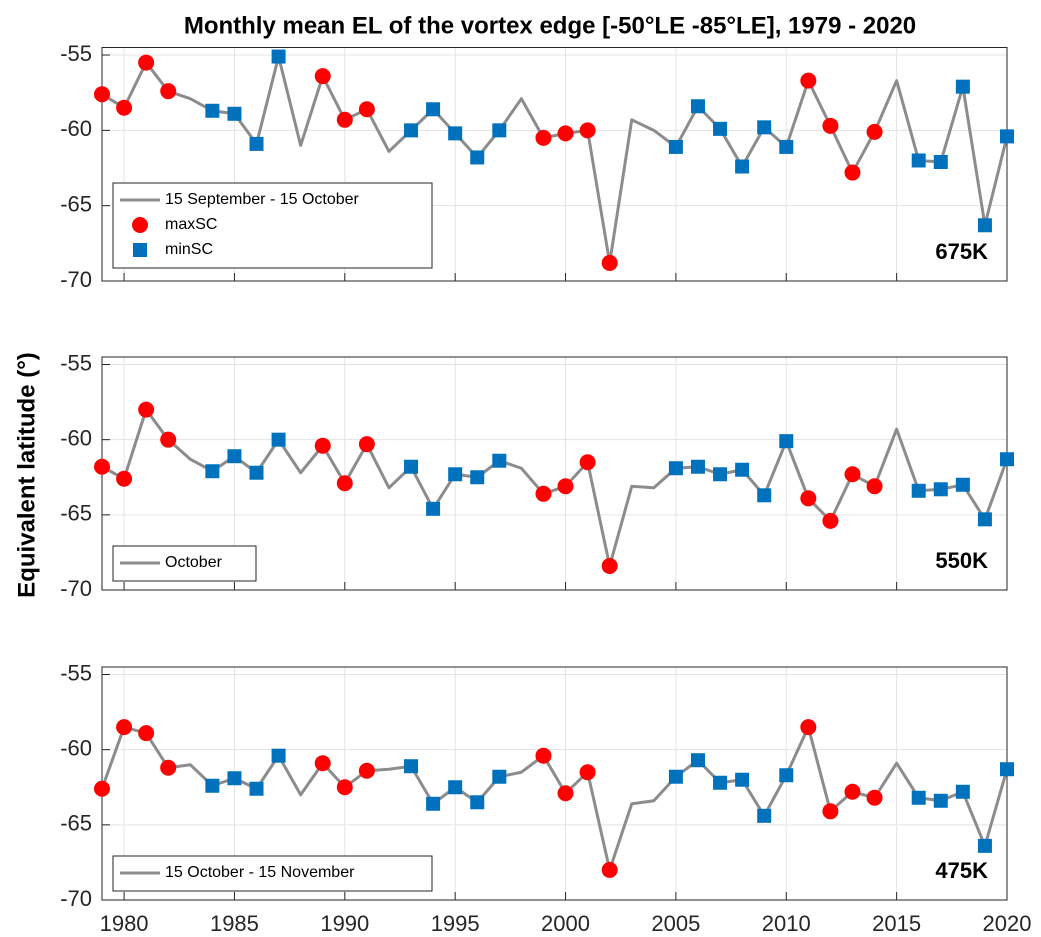  Describe the element at coordinates (194, 562) in the screenshot. I see `legend-label: October` at that location.